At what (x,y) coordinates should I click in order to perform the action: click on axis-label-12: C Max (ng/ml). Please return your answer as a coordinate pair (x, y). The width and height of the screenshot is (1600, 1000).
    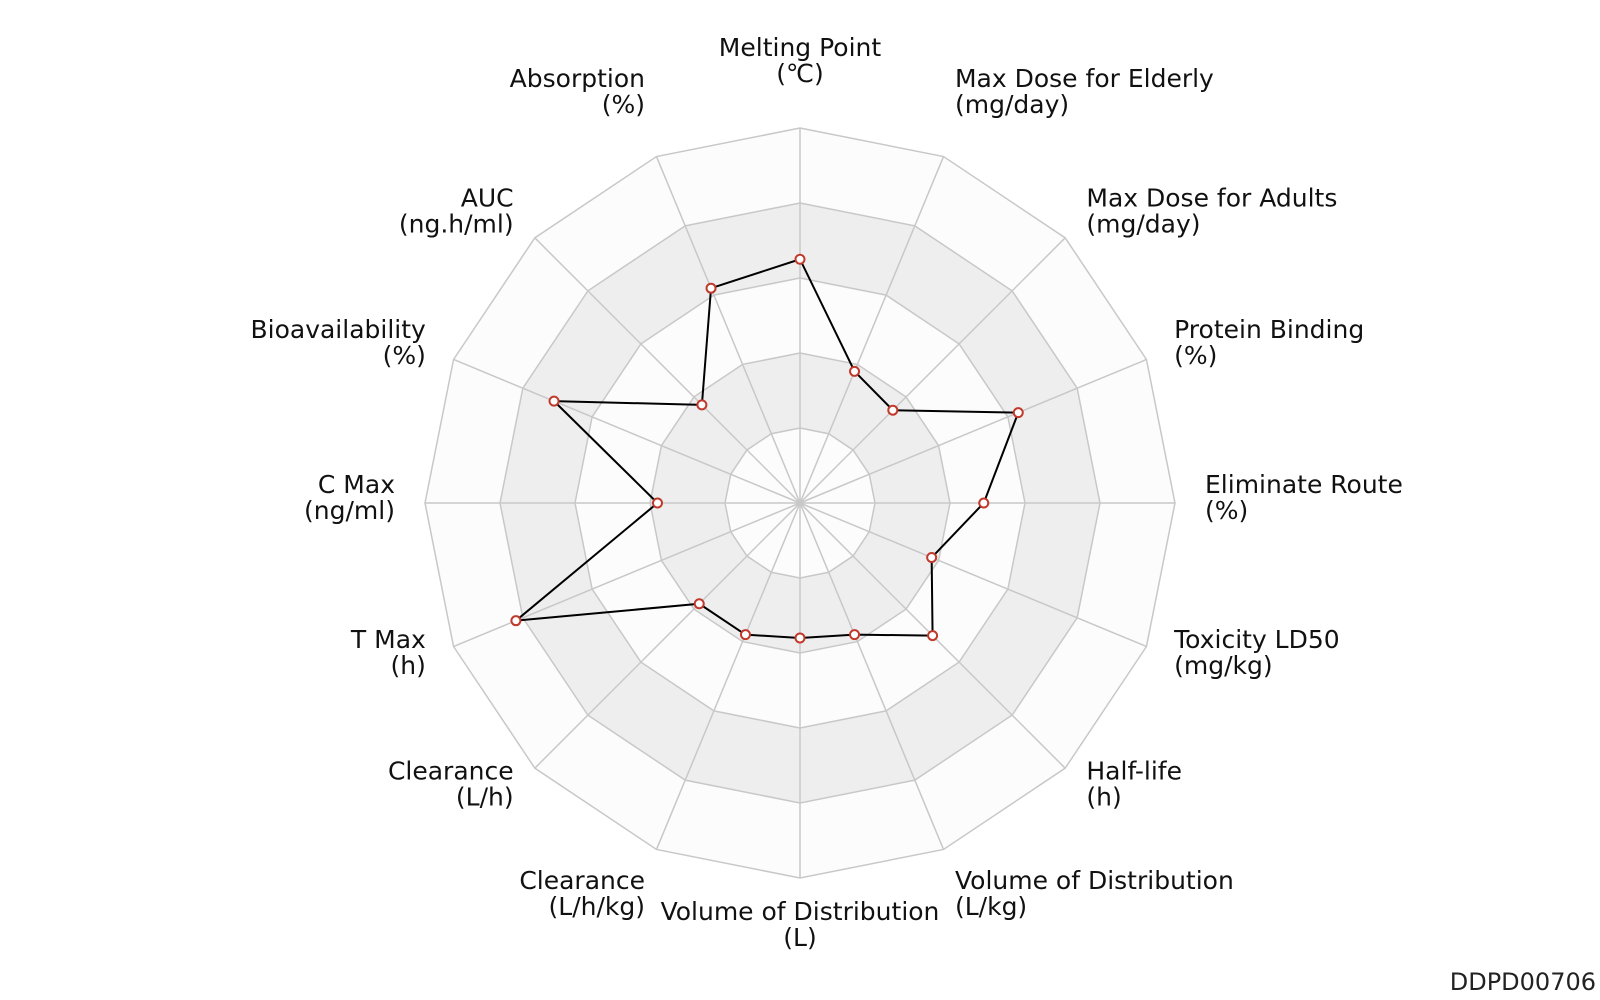
    Looking at the image, I should click on (349, 497).